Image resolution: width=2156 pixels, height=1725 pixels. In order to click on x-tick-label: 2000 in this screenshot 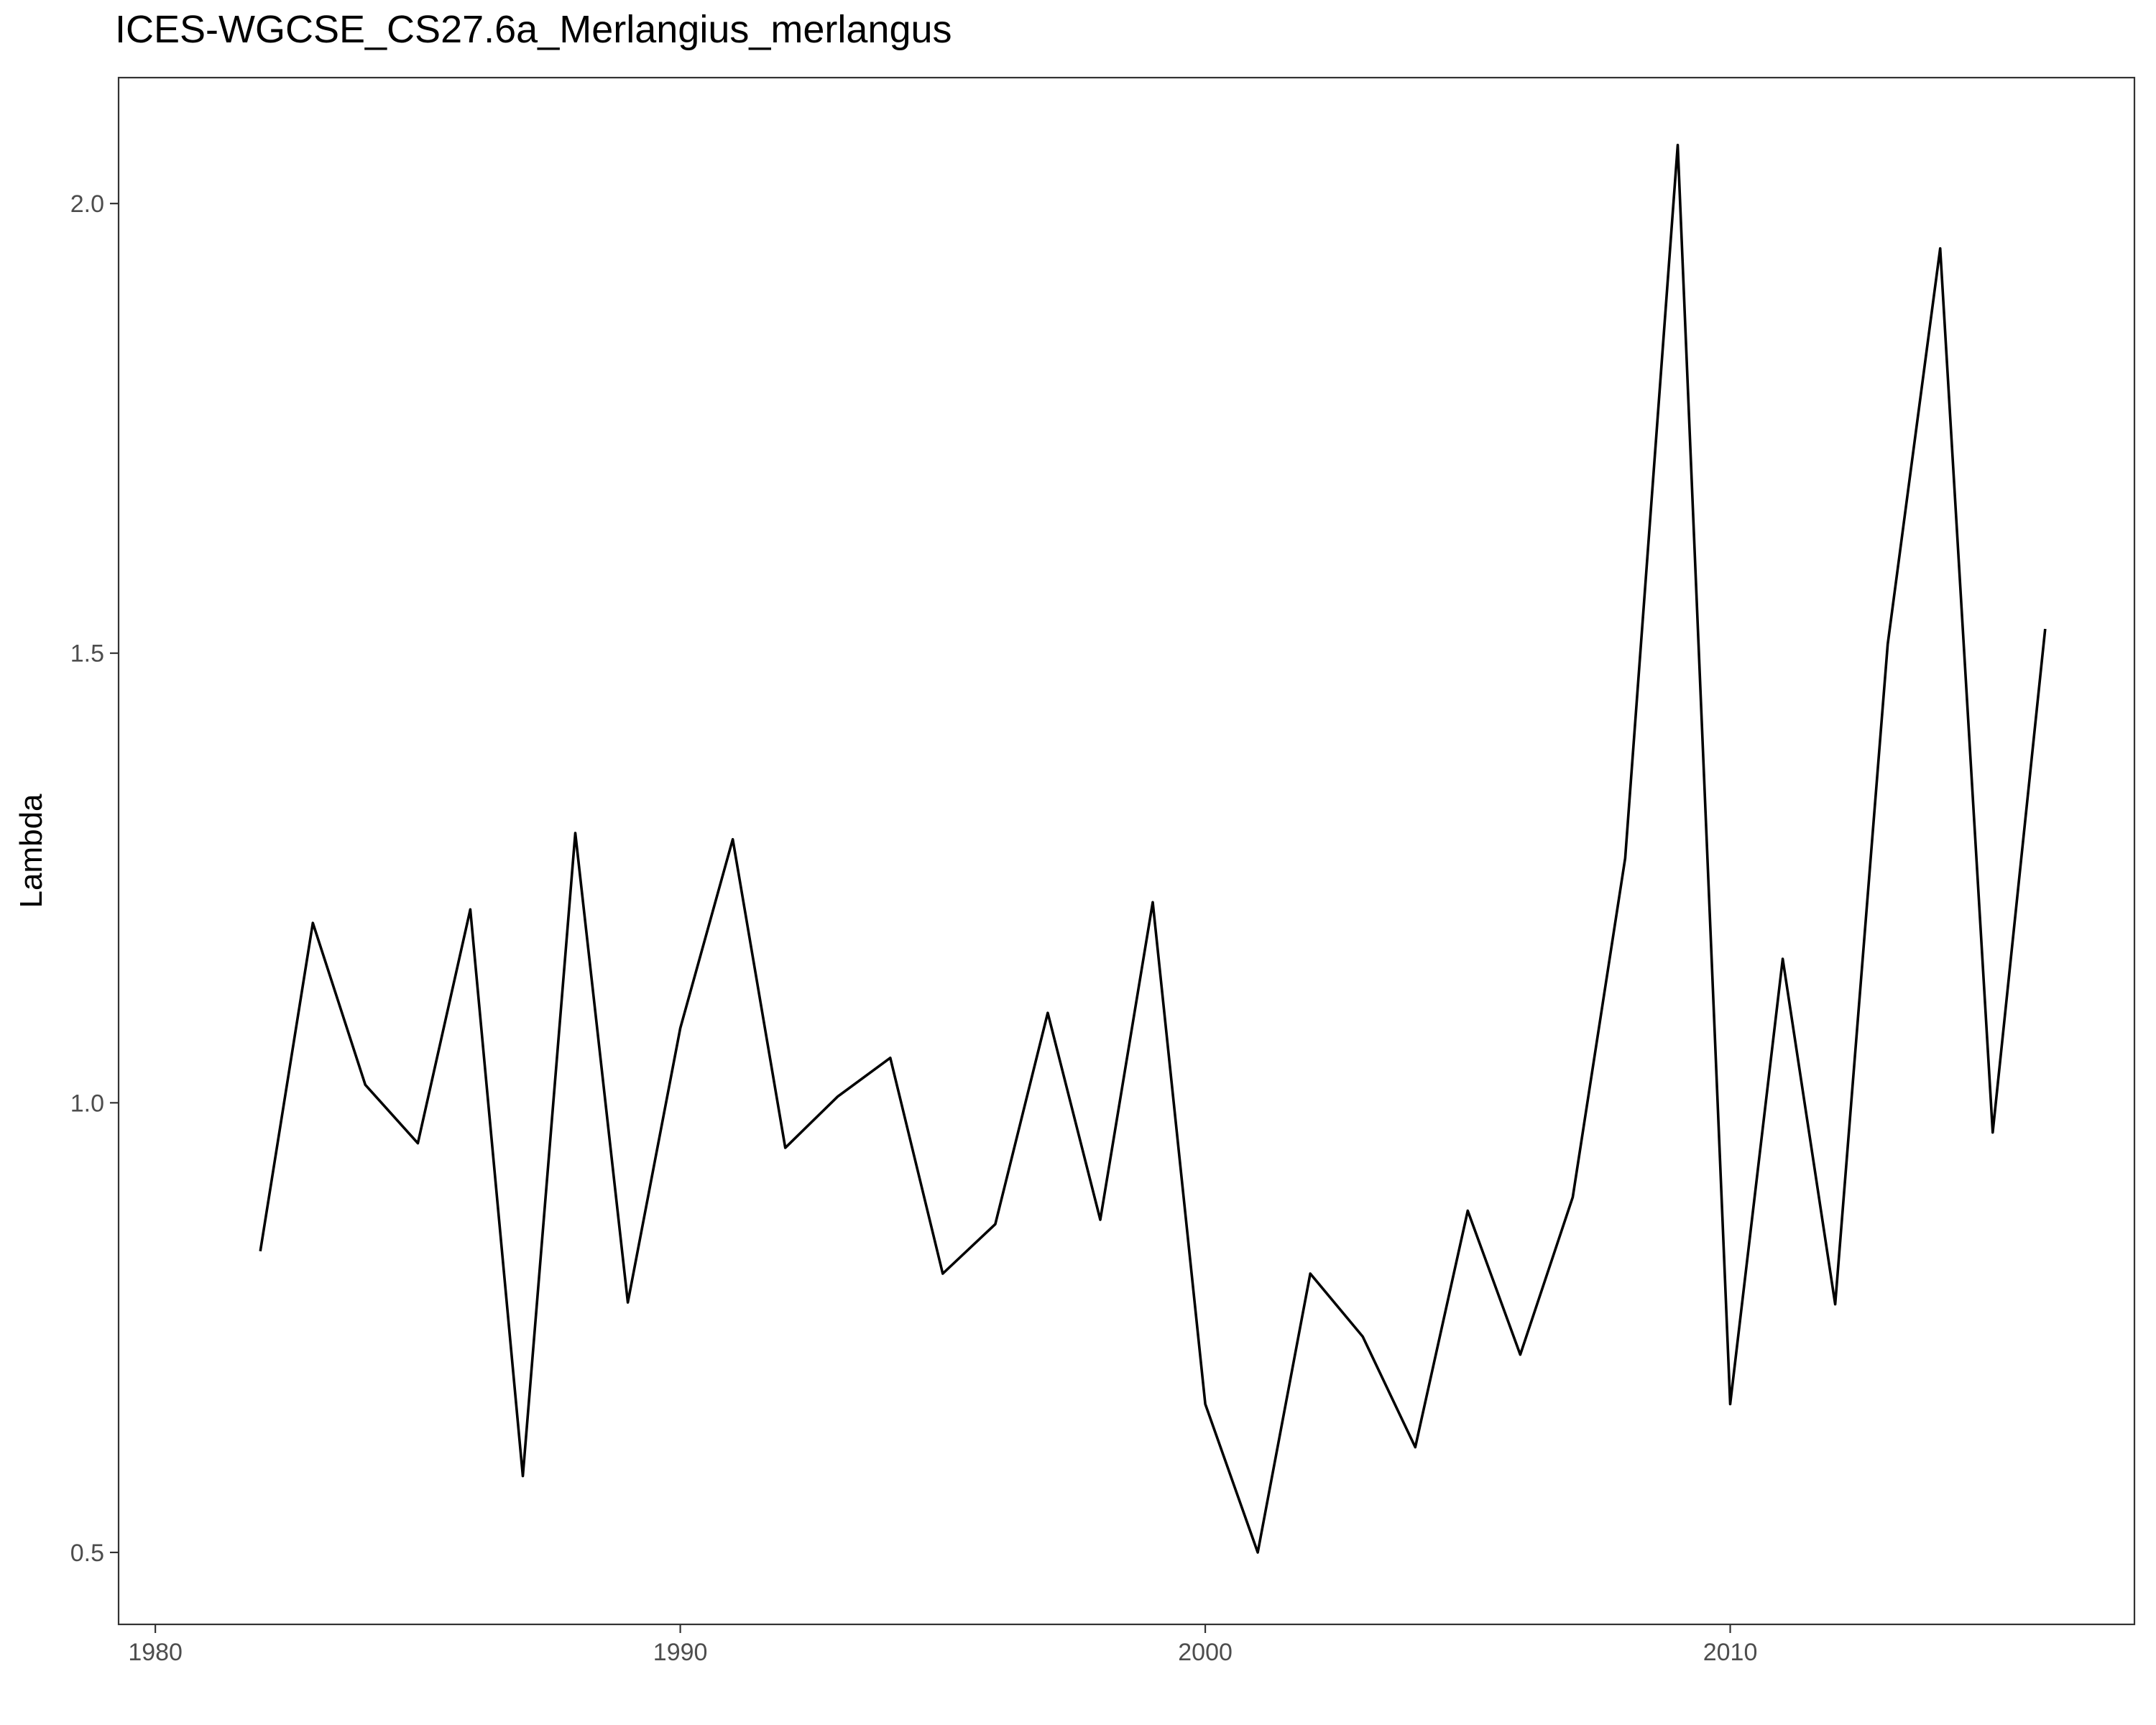, I will do `click(1206, 1652)`.